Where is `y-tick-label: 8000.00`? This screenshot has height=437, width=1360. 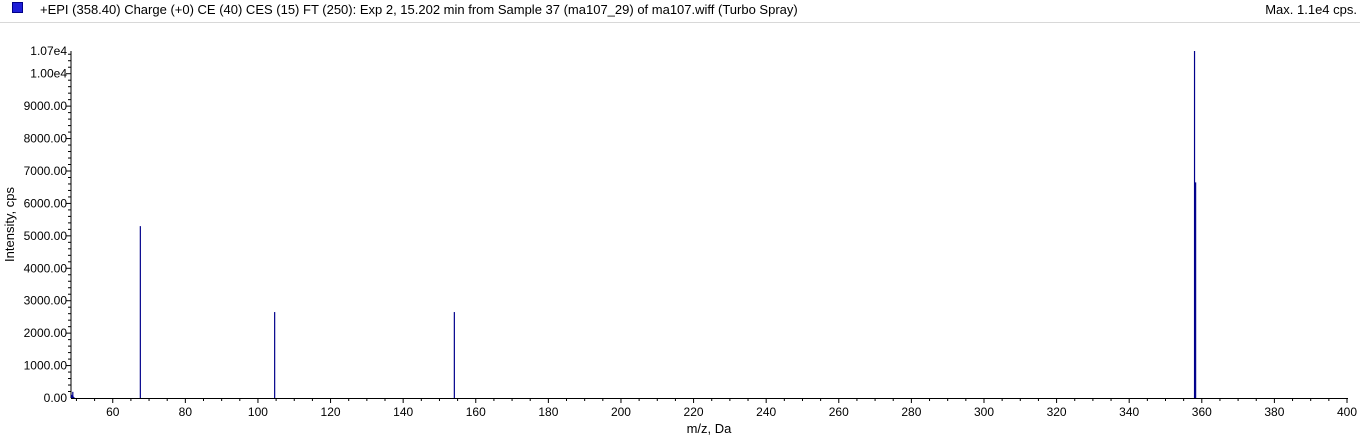
y-tick-label: 8000.00 is located at coordinates (46, 139).